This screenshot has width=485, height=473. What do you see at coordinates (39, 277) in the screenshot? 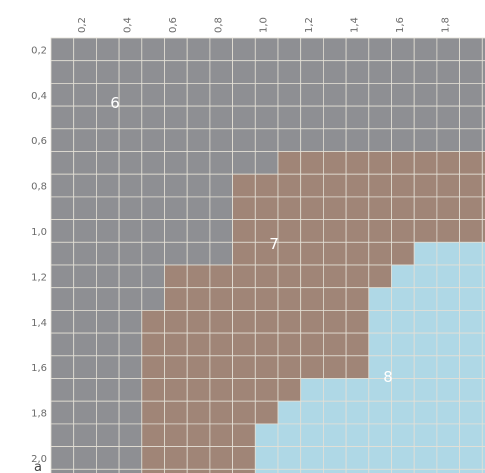
I see `y-tick-label: 1,2` at bounding box center [39, 277].